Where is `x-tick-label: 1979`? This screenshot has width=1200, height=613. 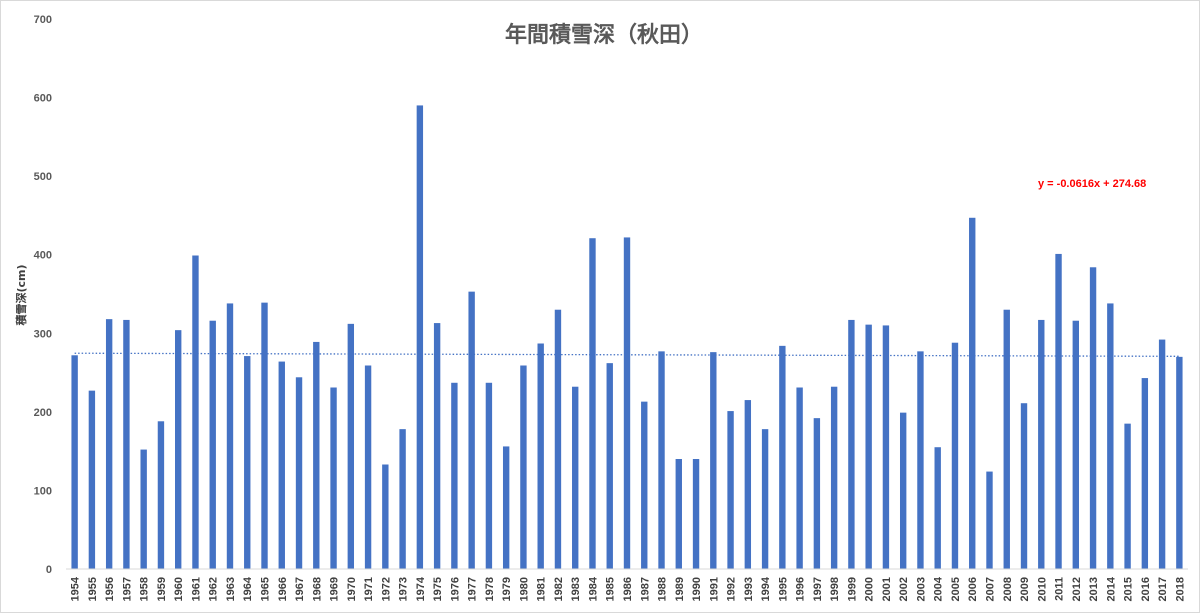
x-tick-label: 1979 is located at coordinates (507, 589).